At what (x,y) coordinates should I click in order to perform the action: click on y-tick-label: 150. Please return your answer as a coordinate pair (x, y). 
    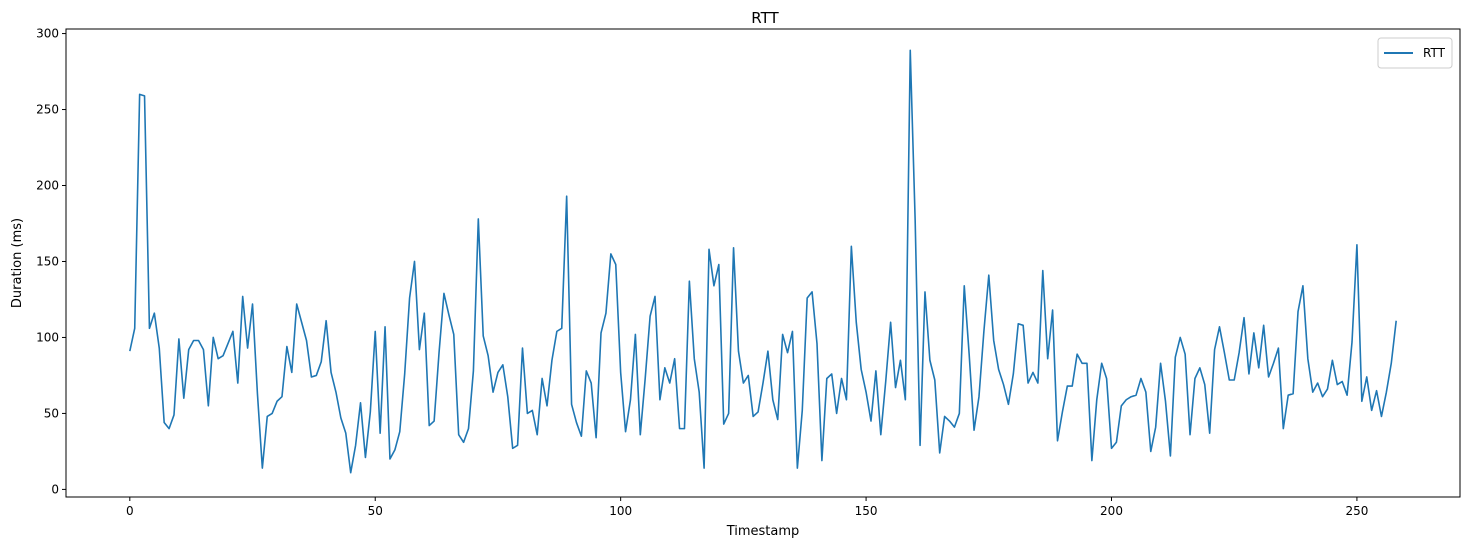
    Looking at the image, I should click on (47, 261).